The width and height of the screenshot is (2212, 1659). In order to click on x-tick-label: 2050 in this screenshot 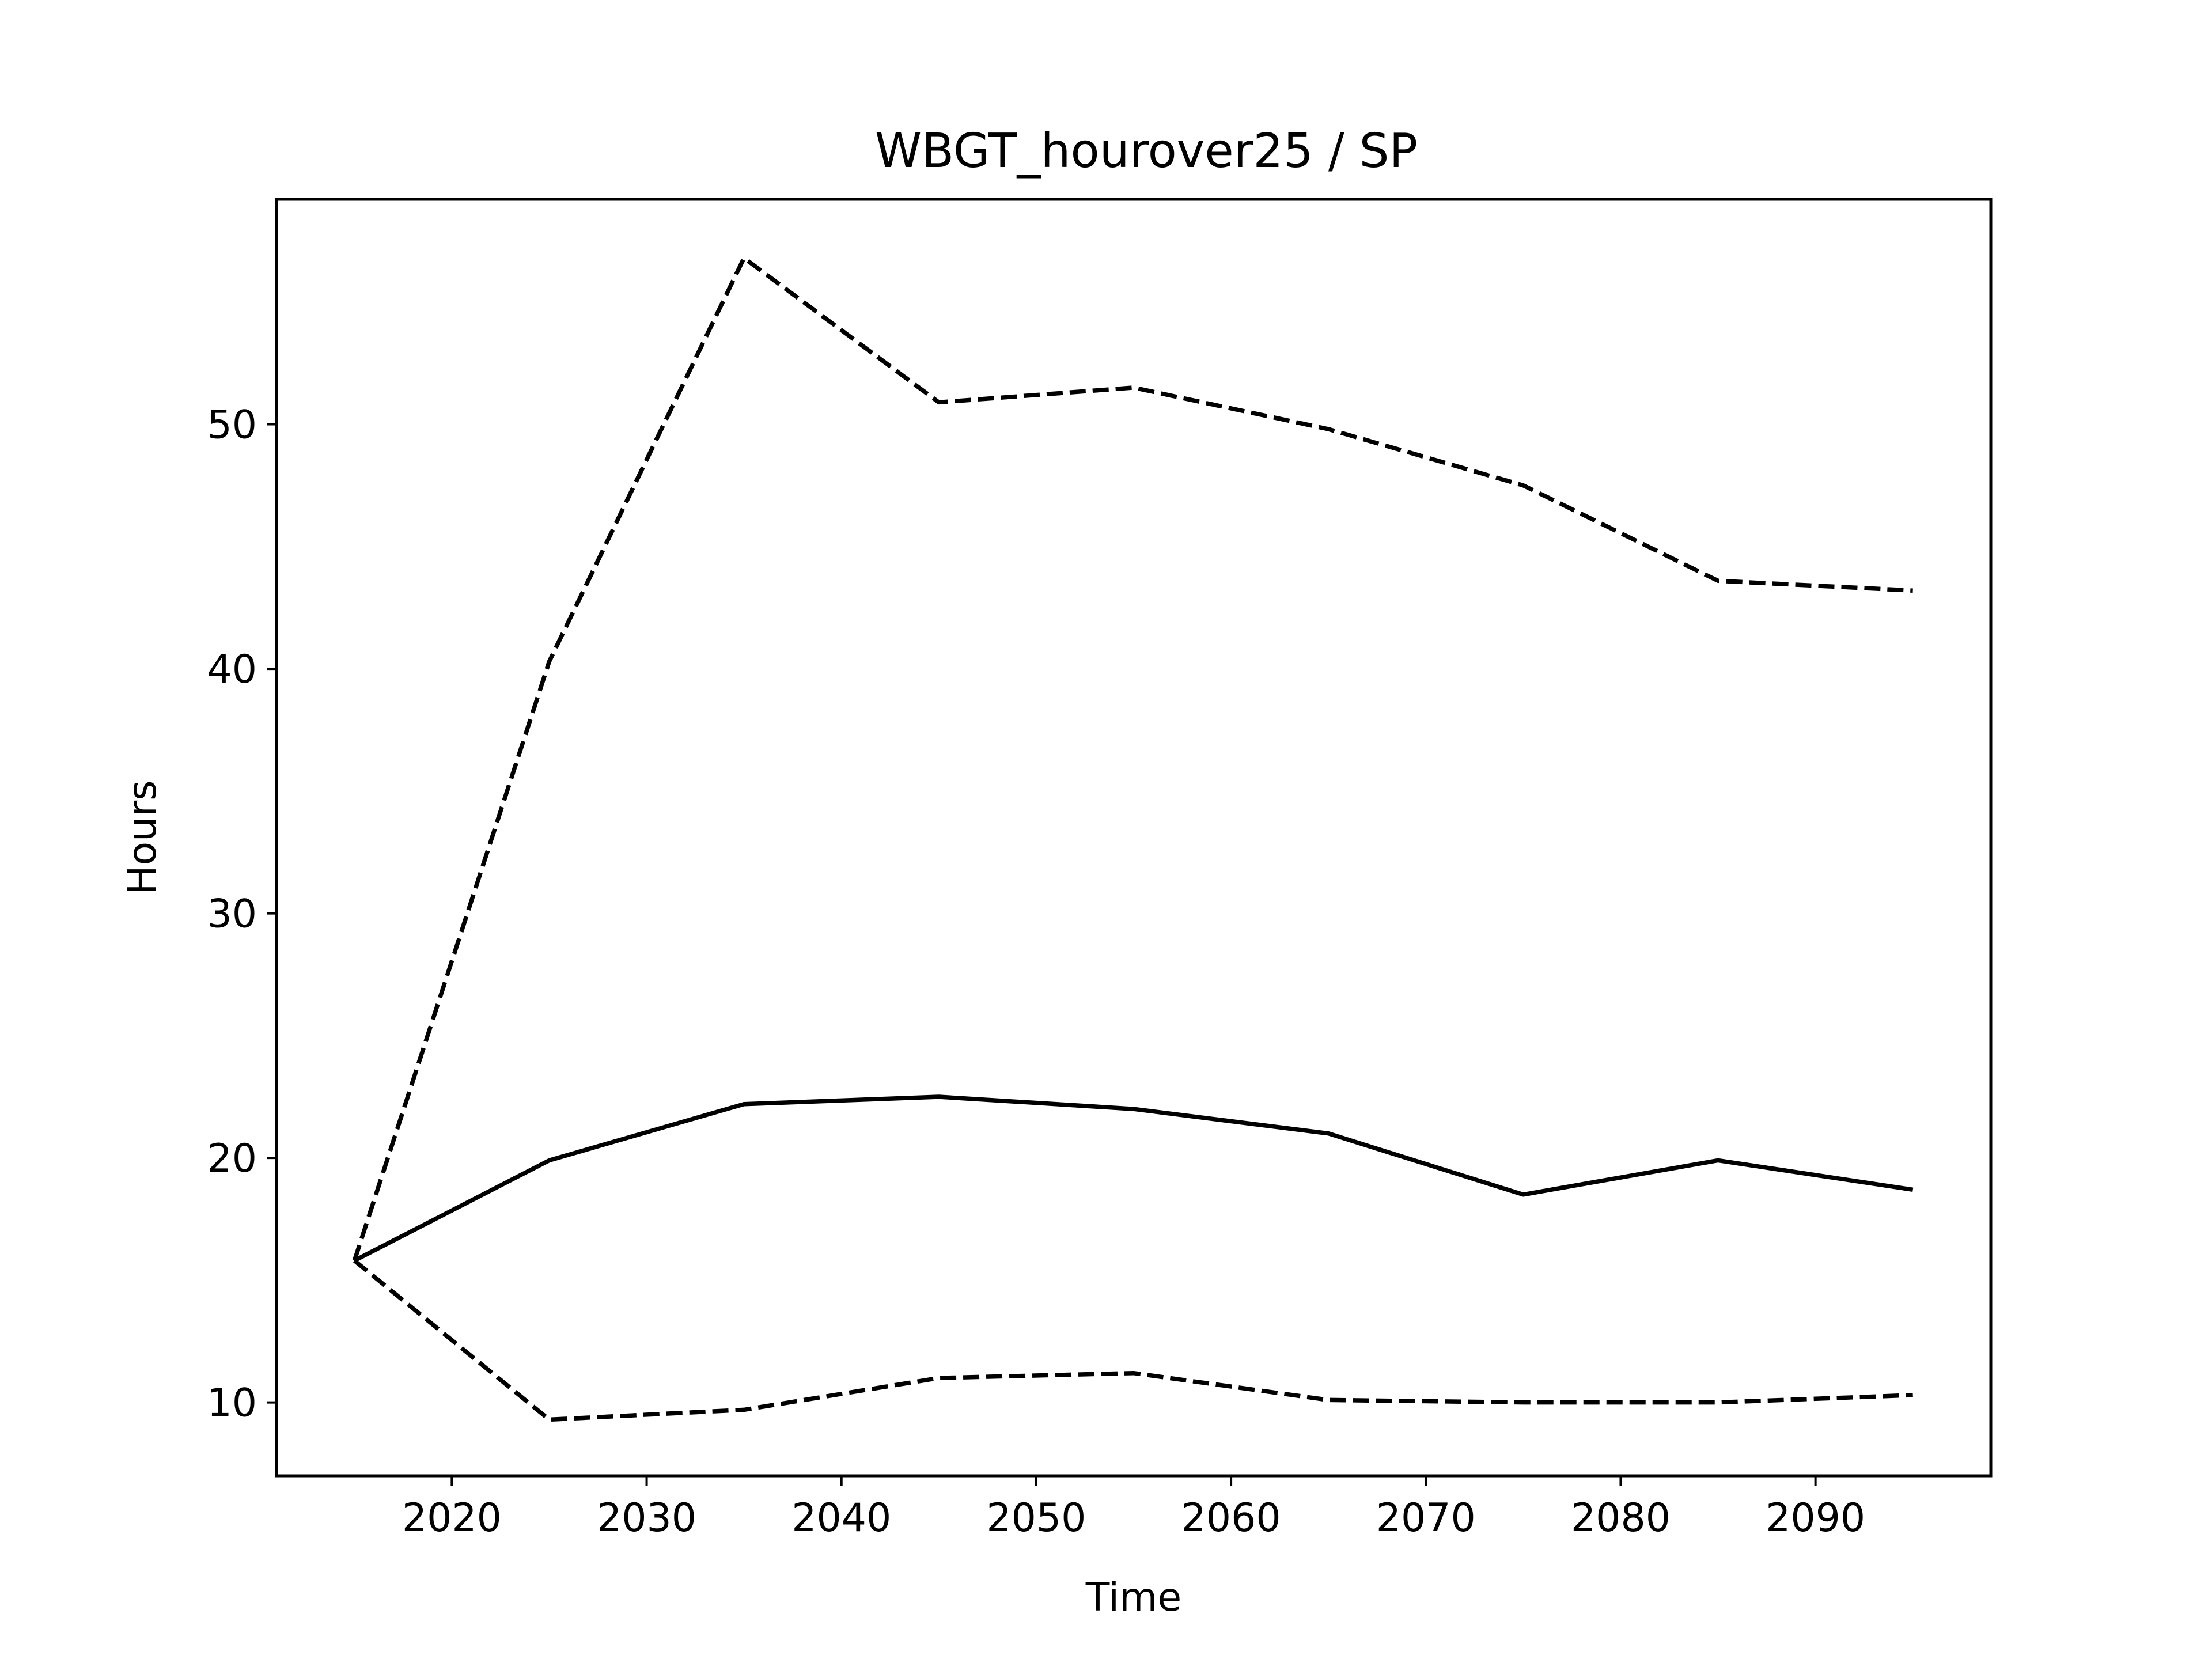, I will do `click(1036, 1518)`.